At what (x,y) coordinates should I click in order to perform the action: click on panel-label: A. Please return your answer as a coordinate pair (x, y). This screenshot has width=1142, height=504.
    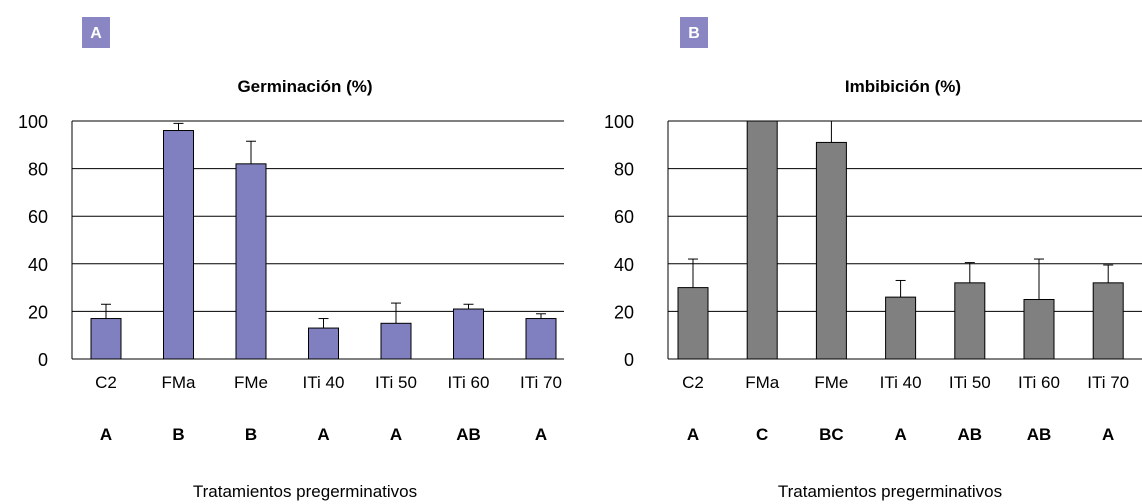
    Looking at the image, I should click on (96, 33).